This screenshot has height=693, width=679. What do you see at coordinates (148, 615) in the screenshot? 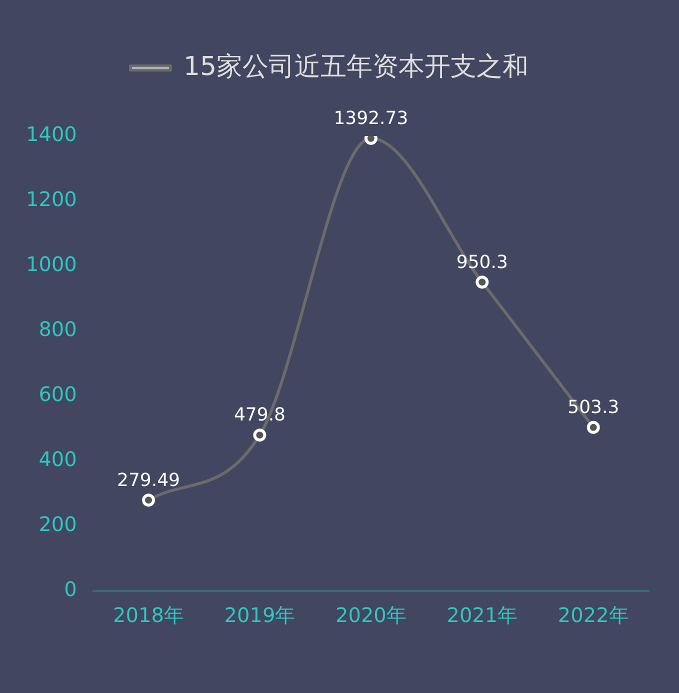
I see `x-tick-label: 2018年` at bounding box center [148, 615].